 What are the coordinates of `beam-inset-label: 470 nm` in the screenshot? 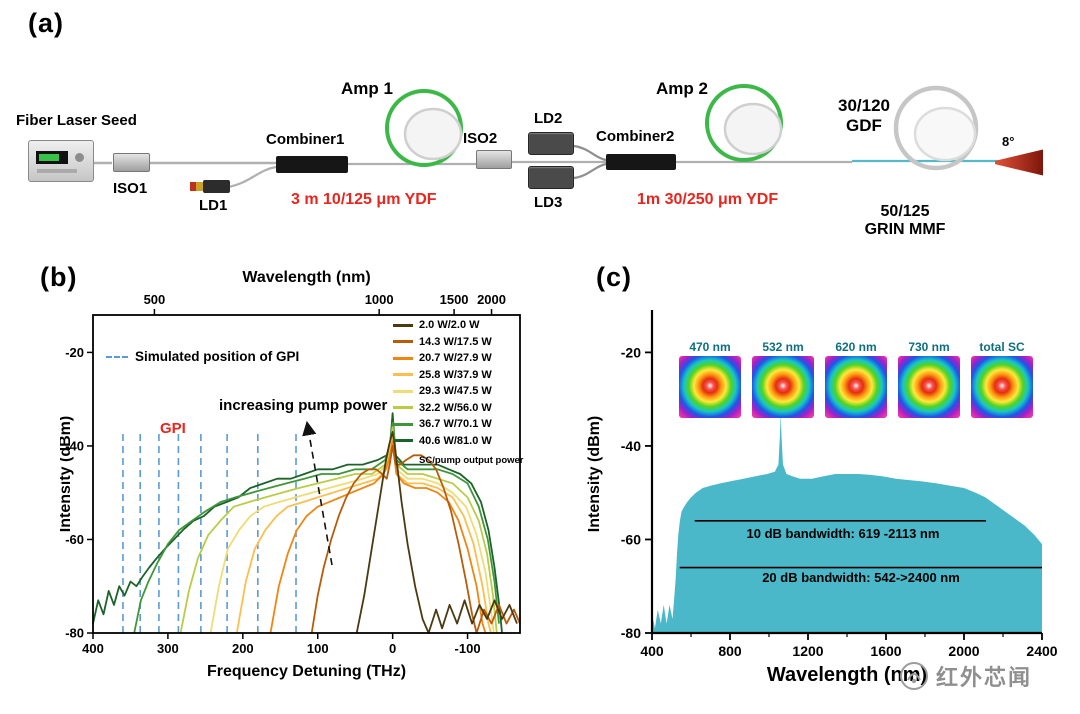 It's located at (710, 347).